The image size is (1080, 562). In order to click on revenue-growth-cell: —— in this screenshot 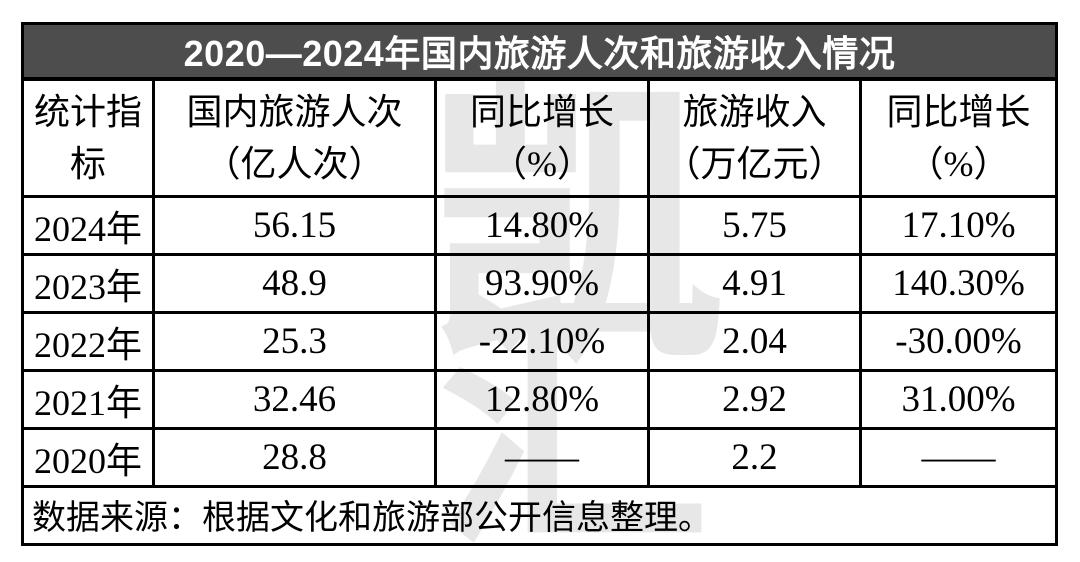, I will do `click(958, 457)`.